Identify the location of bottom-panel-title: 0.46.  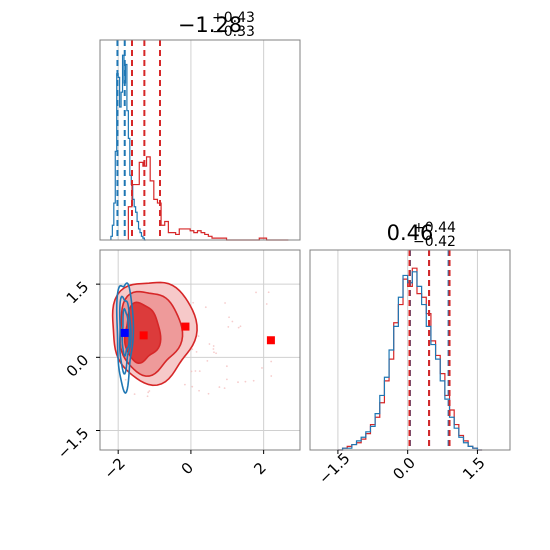
(410, 233).